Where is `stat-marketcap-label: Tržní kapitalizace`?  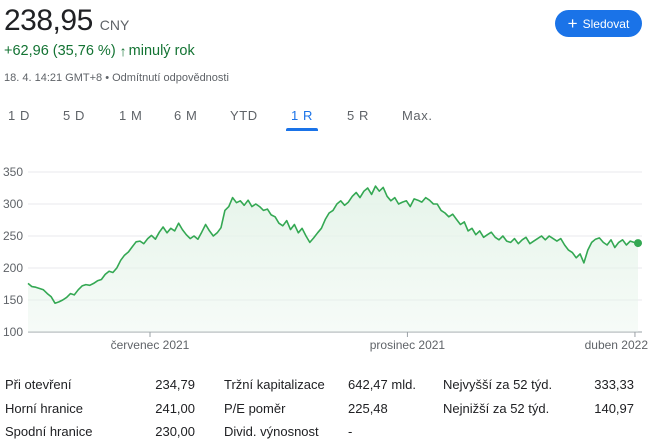 stat-marketcap-label: Tržní kapitalizace is located at coordinates (274, 384).